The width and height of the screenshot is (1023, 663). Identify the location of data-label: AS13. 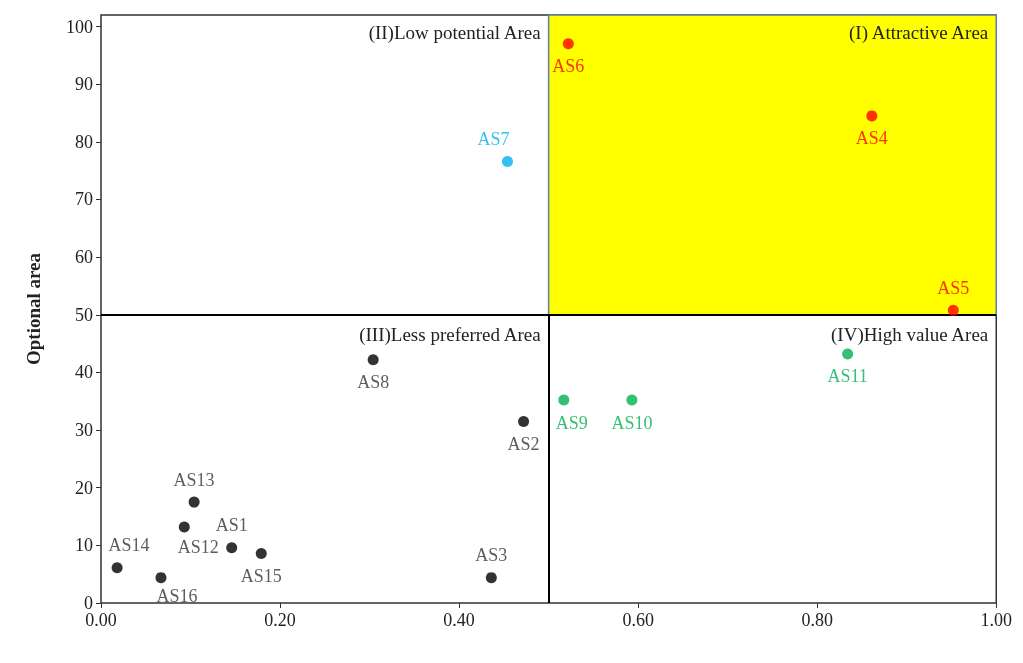
(194, 479).